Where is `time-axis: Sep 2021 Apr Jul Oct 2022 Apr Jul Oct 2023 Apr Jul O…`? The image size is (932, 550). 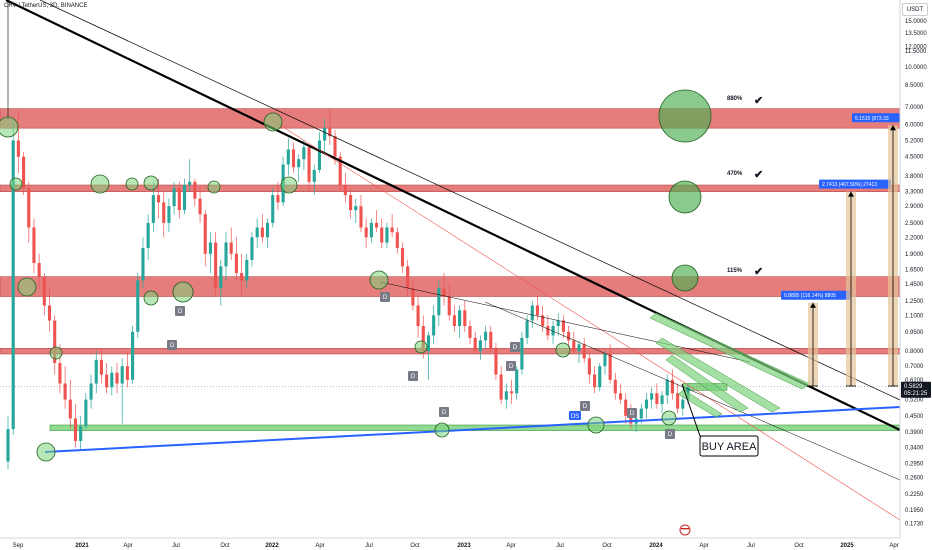
time-axis: Sep 2021 Apr Jul Oct 2022 Apr Jul Oct 2023 Apr Jul O… is located at coordinates (450, 536).